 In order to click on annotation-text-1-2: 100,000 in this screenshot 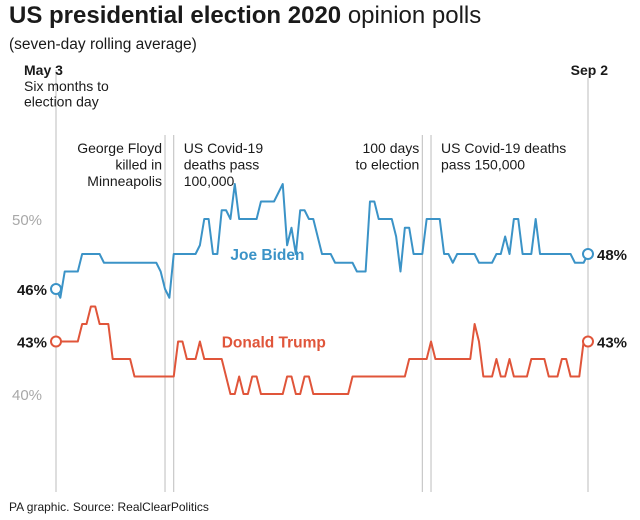, I will do `click(209, 181)`.